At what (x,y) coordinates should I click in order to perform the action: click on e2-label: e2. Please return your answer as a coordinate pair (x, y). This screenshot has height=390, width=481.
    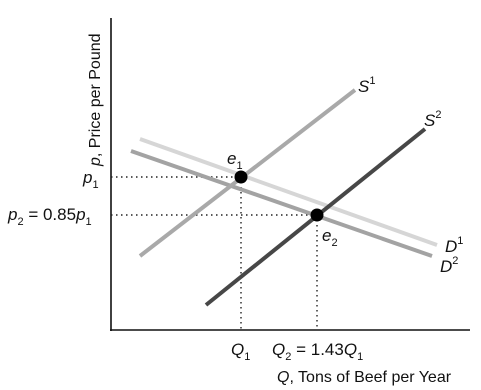
    Looking at the image, I should click on (330, 237).